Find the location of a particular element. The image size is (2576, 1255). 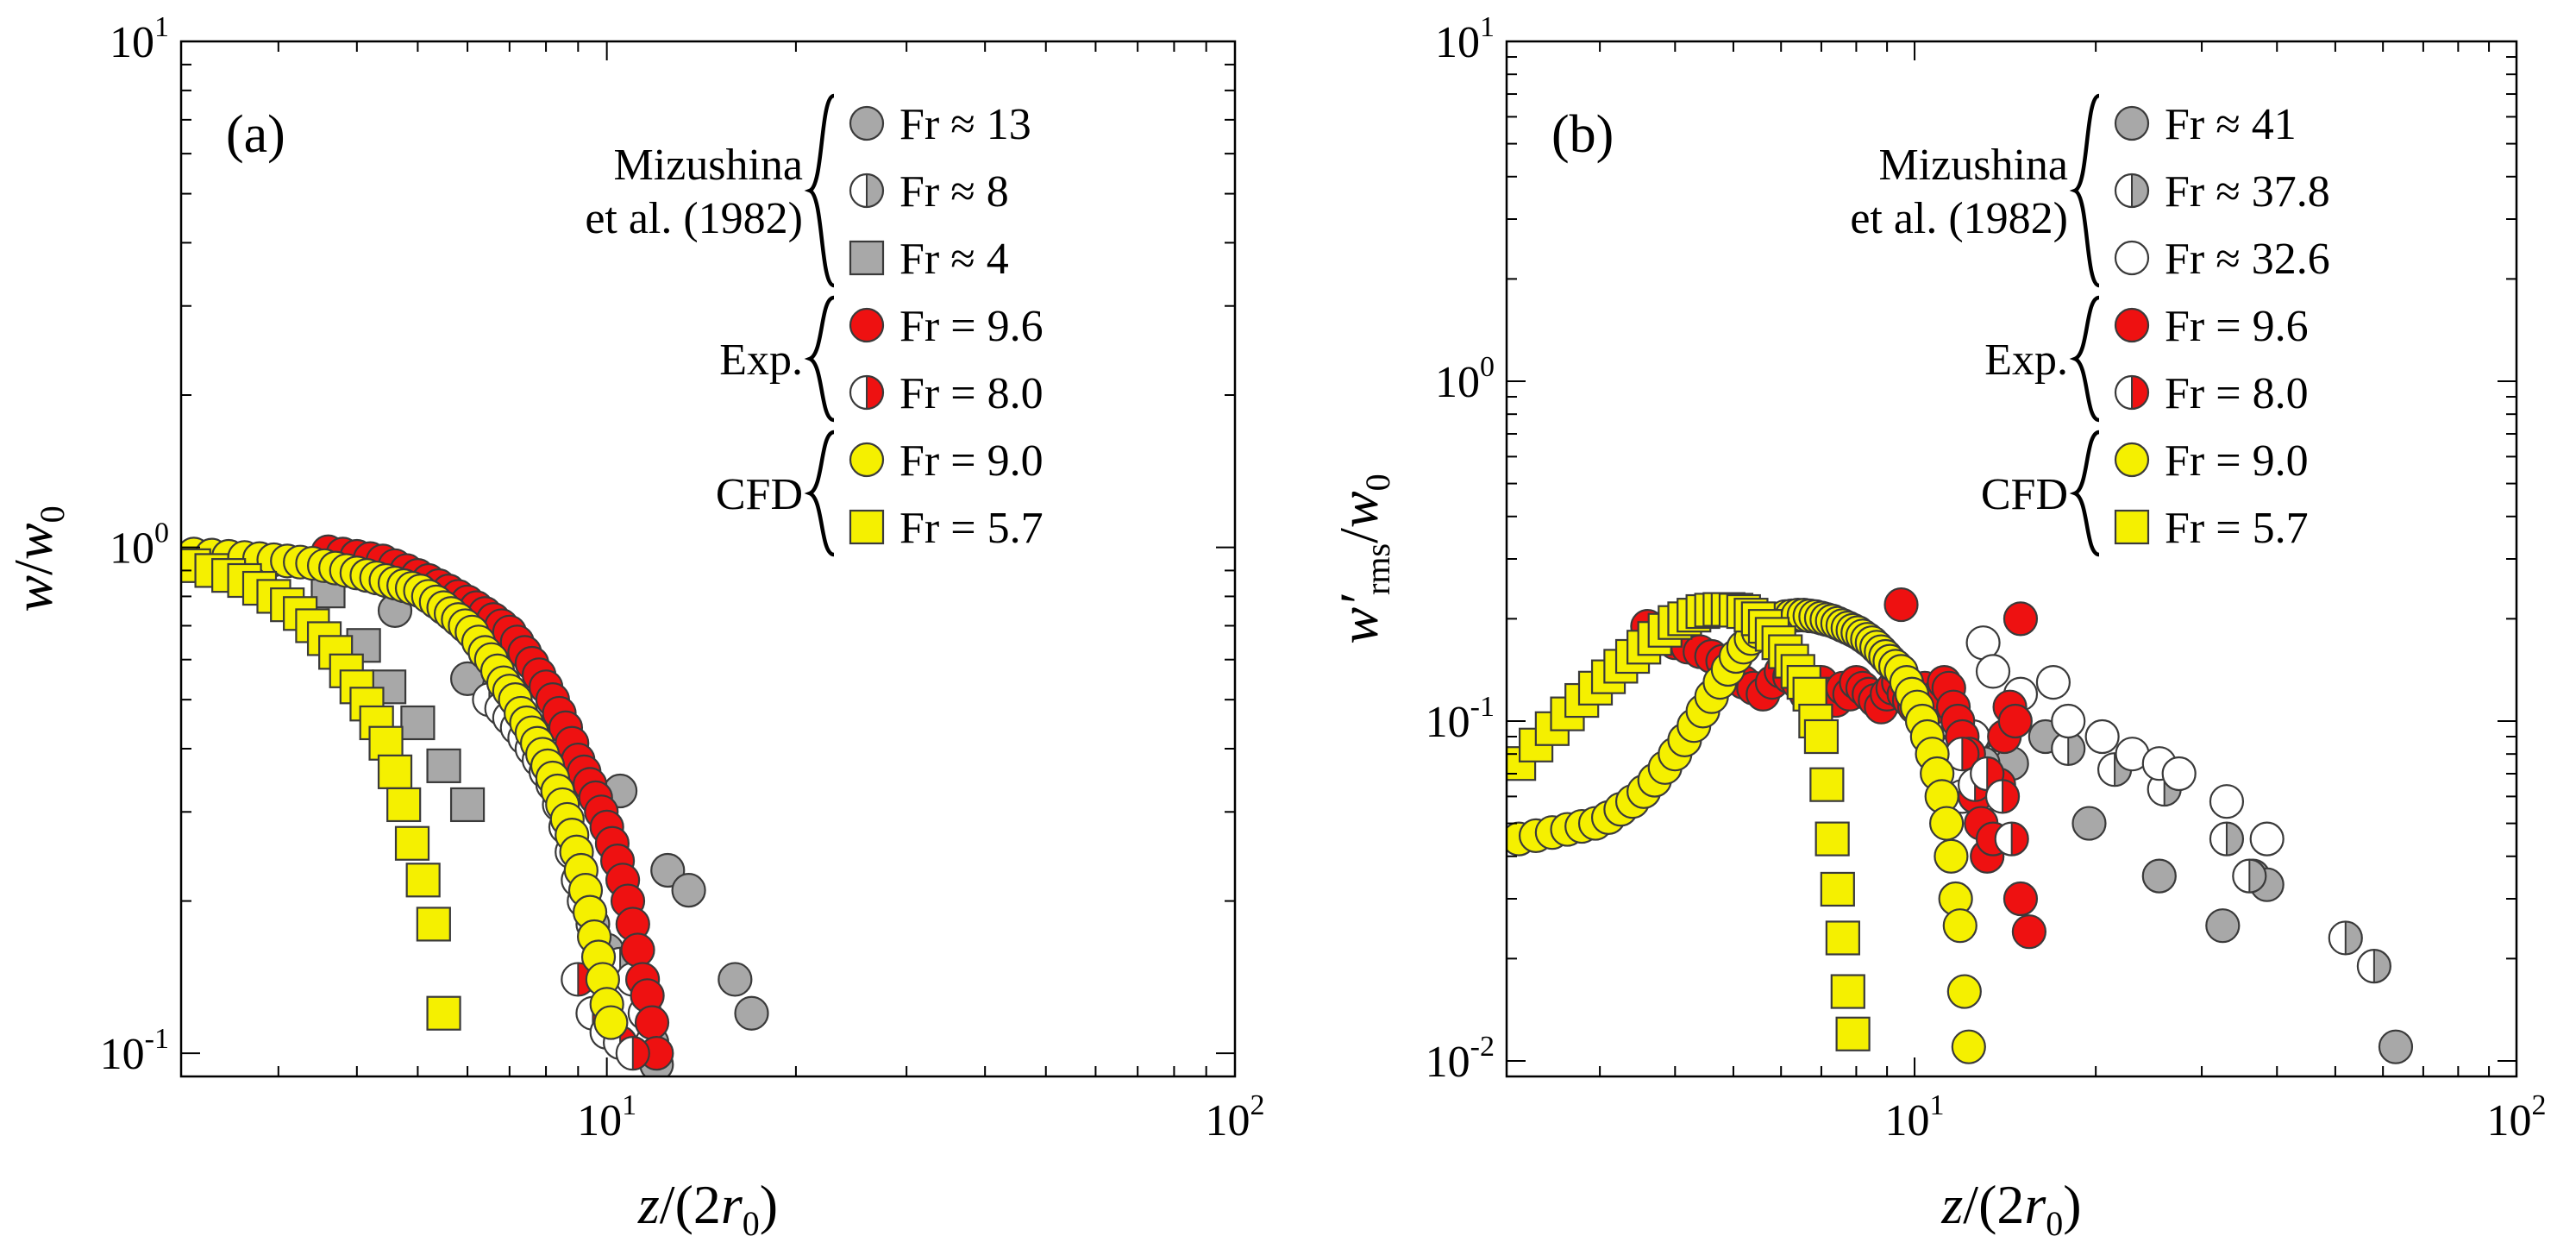

y-axis-label: w′rms/w0 is located at coordinates (1362, 559).